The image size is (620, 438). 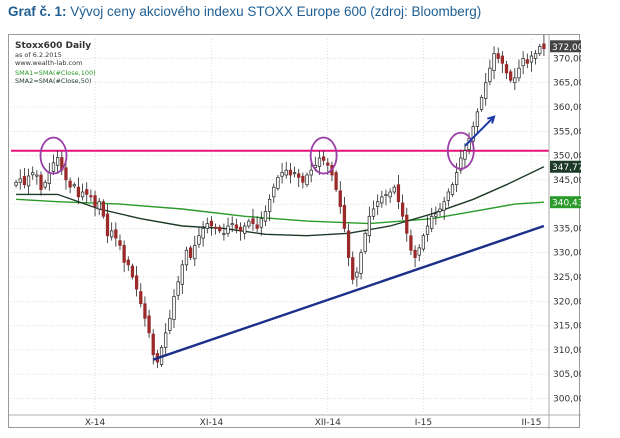 I want to click on chart-title: Stoxx600 Daily, so click(x=53, y=46).